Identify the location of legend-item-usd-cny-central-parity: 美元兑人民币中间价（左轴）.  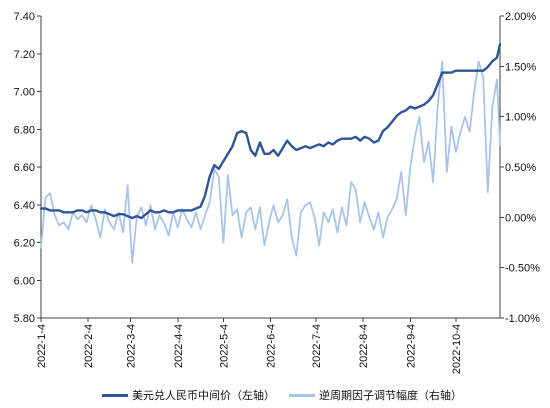
(188, 395).